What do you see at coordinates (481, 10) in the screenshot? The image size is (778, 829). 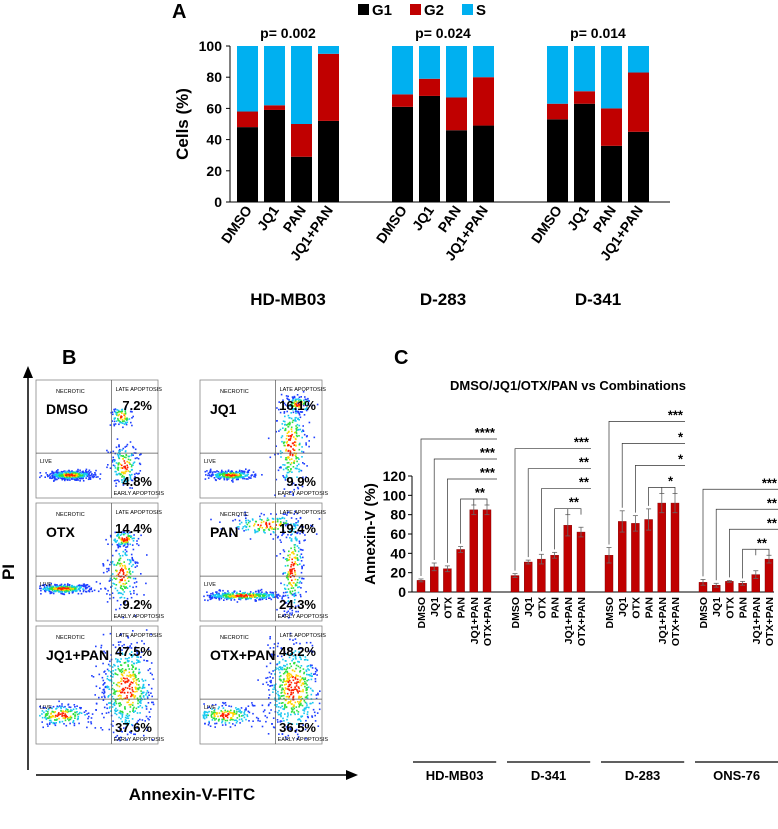 I see `legend-label-s: S` at bounding box center [481, 10].